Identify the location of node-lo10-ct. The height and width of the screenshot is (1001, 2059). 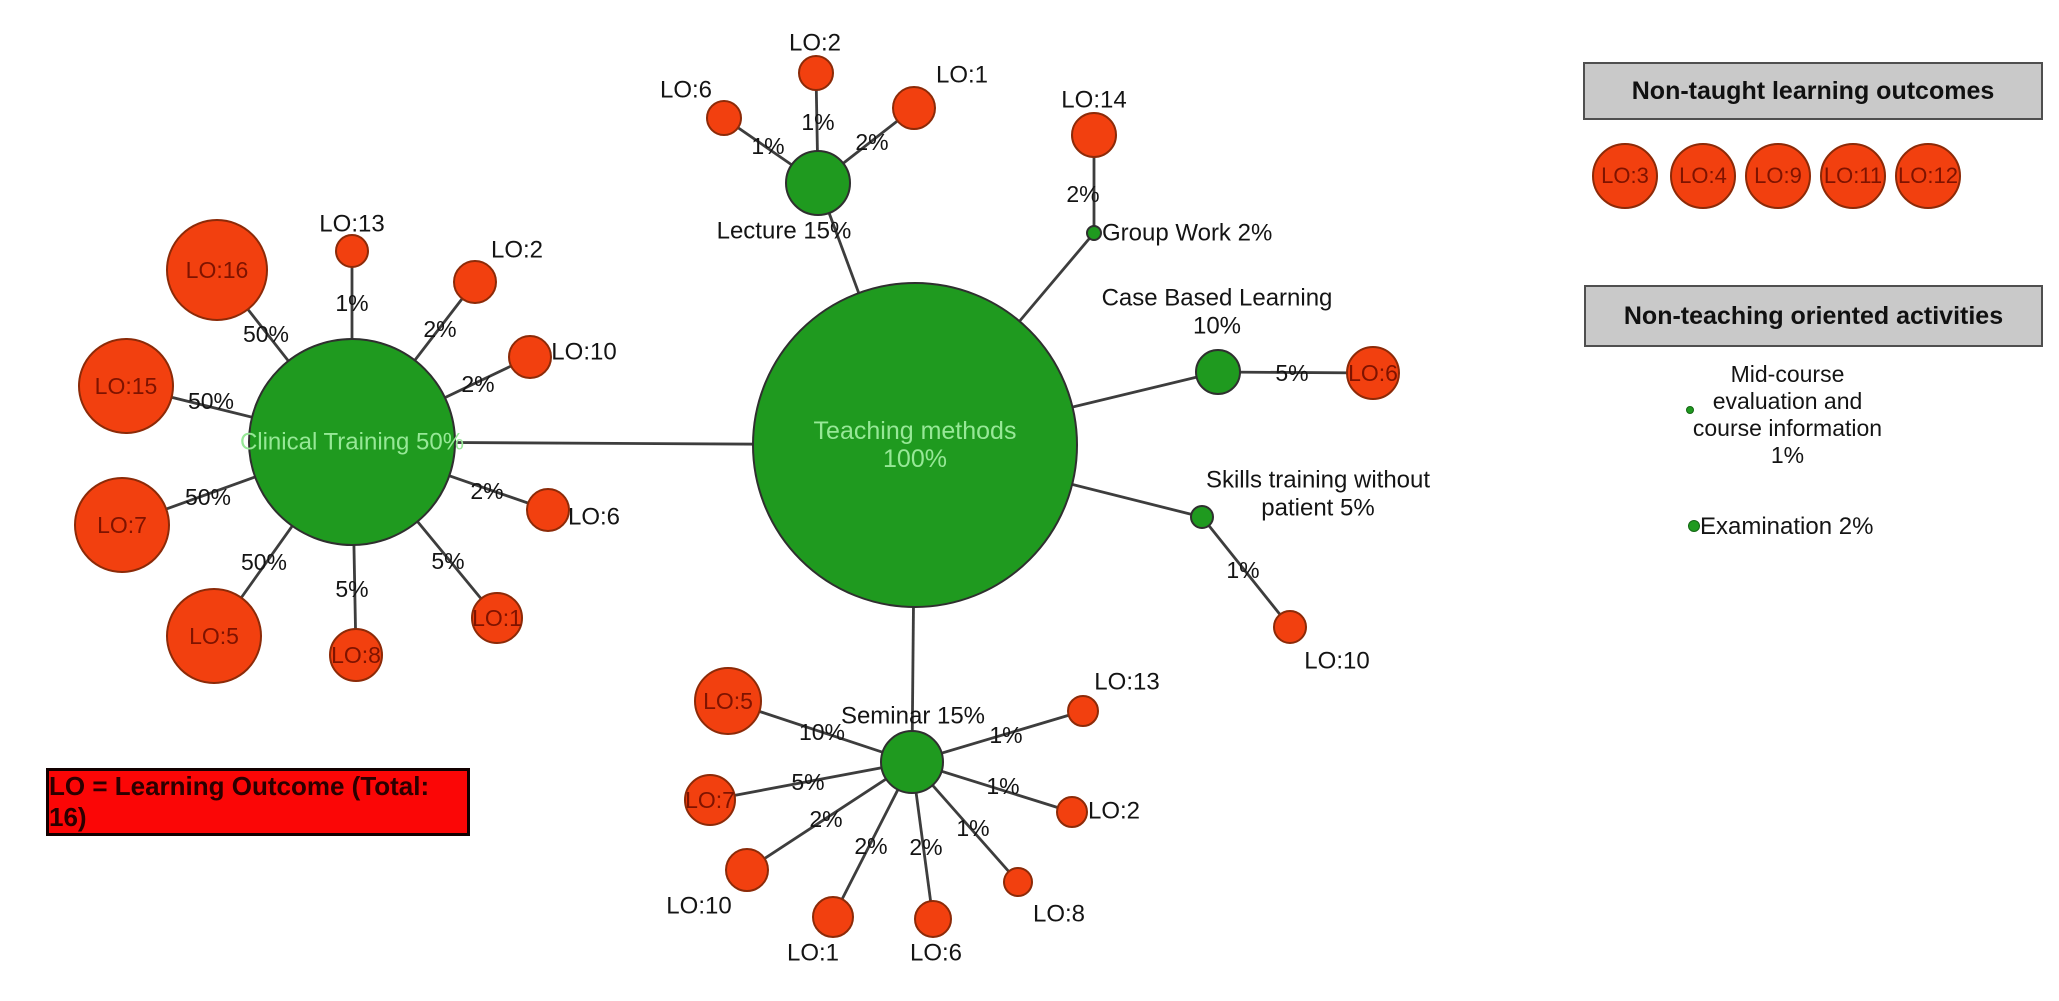
(530, 357).